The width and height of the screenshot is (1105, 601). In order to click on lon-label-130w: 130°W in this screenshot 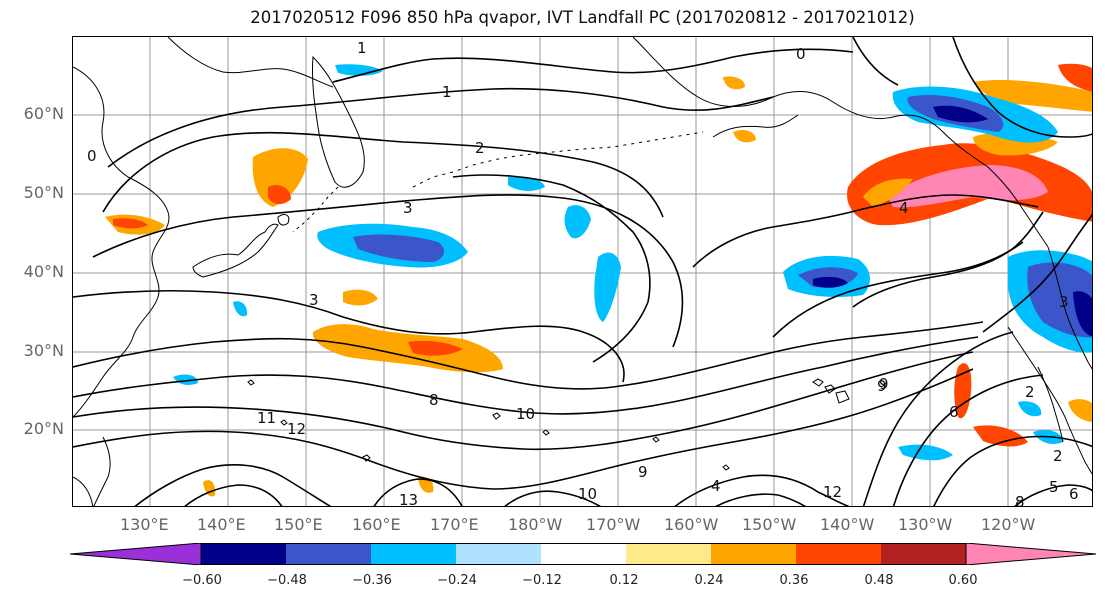, I will do `click(925, 524)`.